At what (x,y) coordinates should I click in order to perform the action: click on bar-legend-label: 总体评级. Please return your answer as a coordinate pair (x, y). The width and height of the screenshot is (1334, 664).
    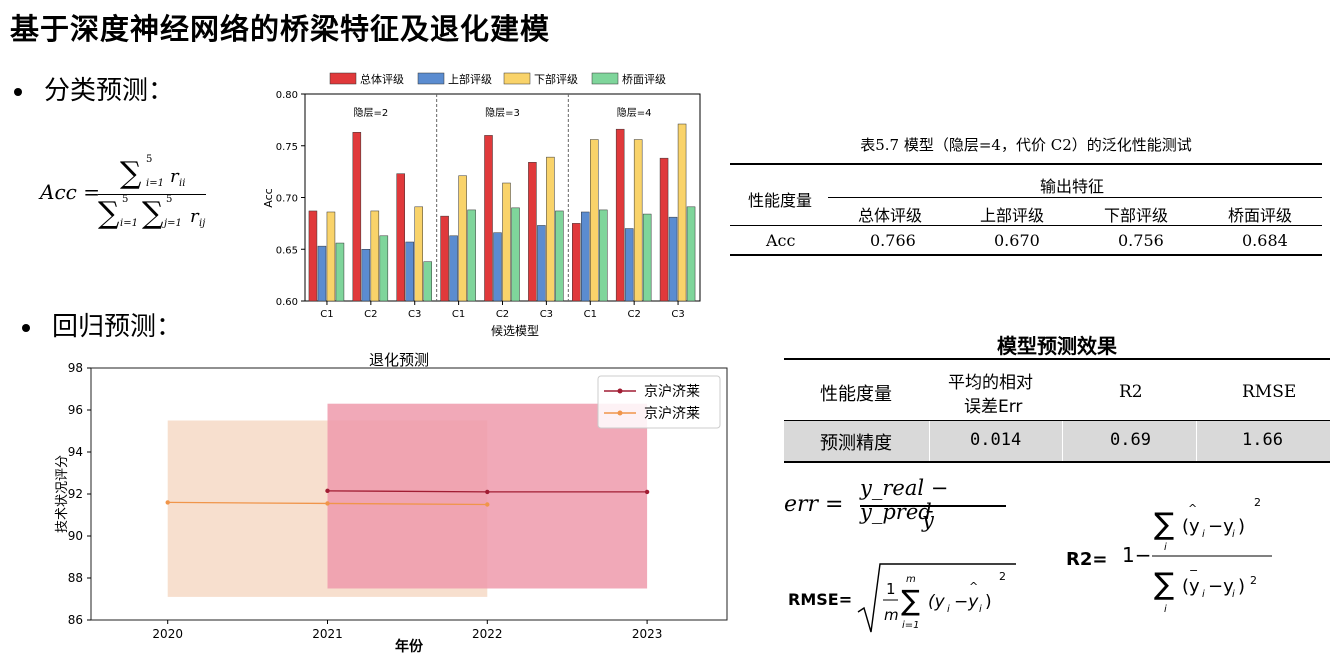
    Looking at the image, I should click on (382, 79).